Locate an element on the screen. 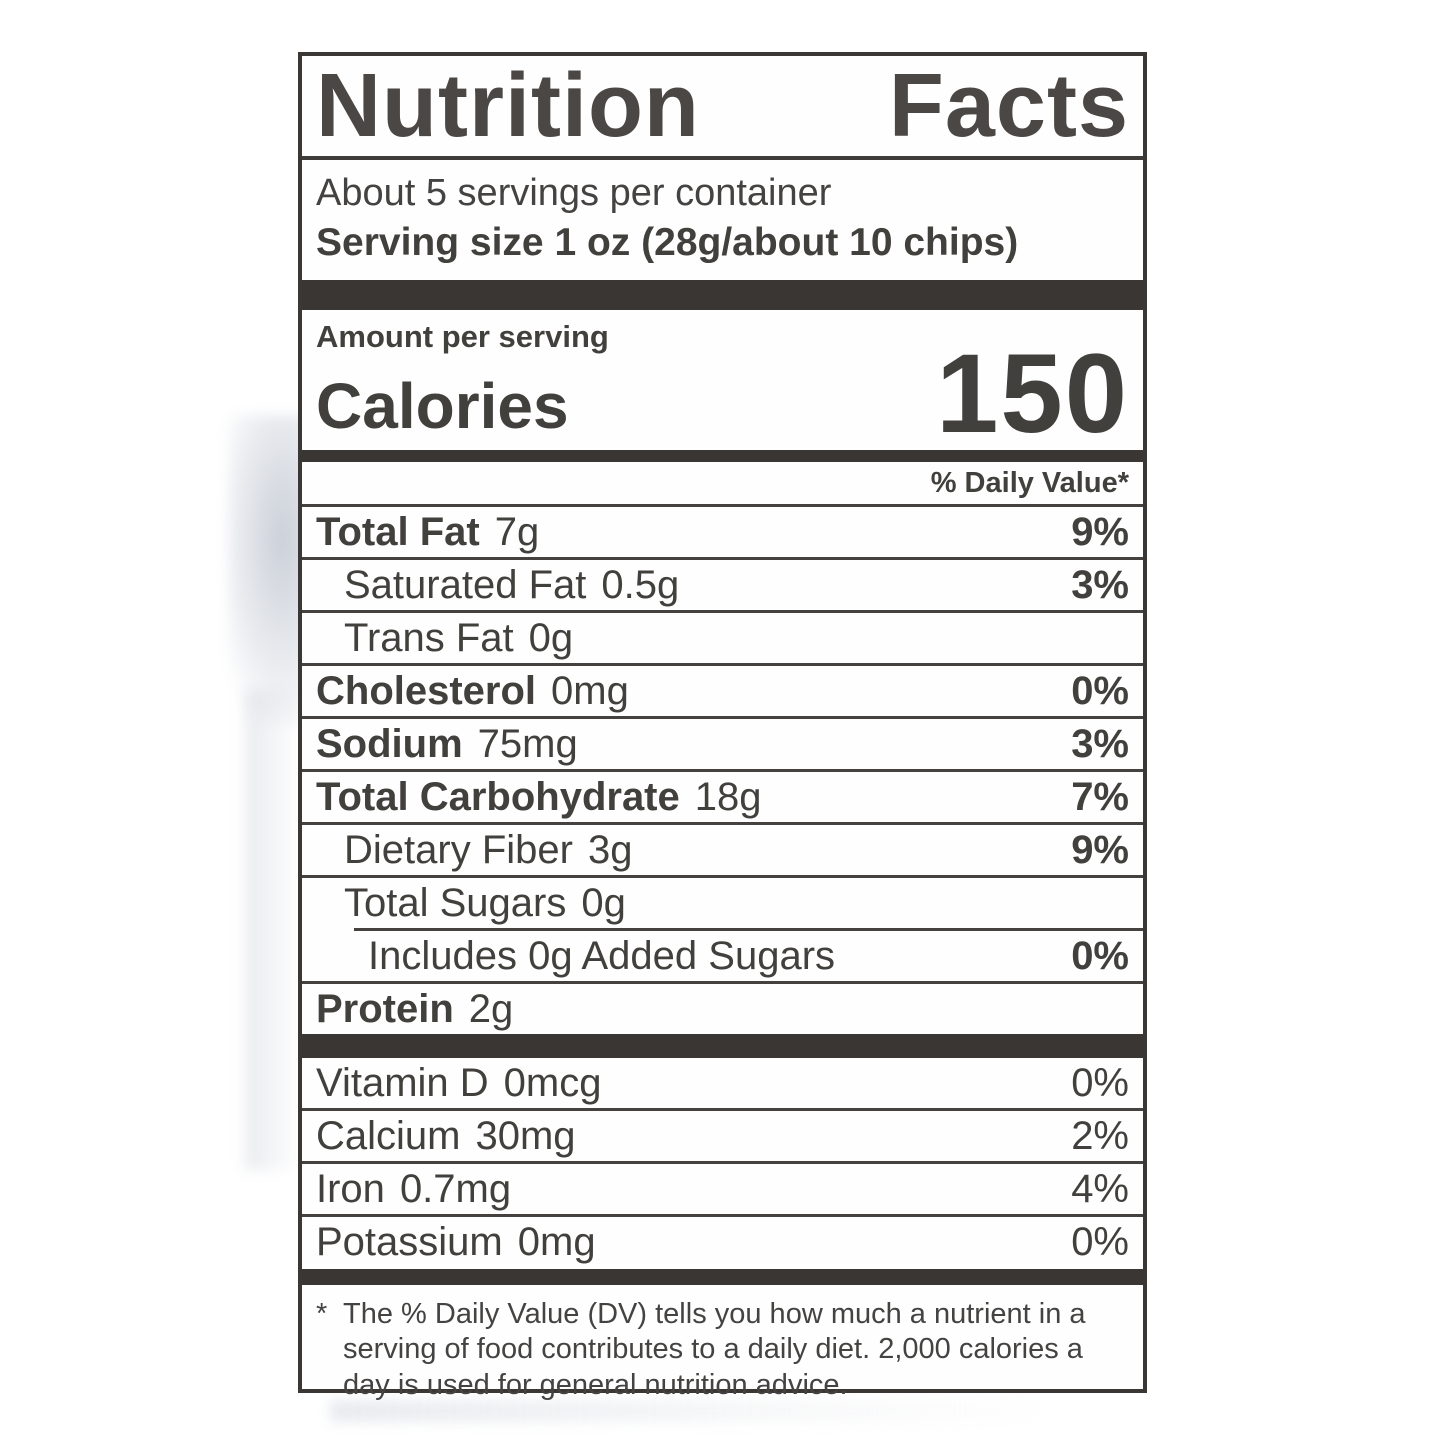 The width and height of the screenshot is (1445, 1445). title-word-nutrition: Nutrition is located at coordinates (508, 106).